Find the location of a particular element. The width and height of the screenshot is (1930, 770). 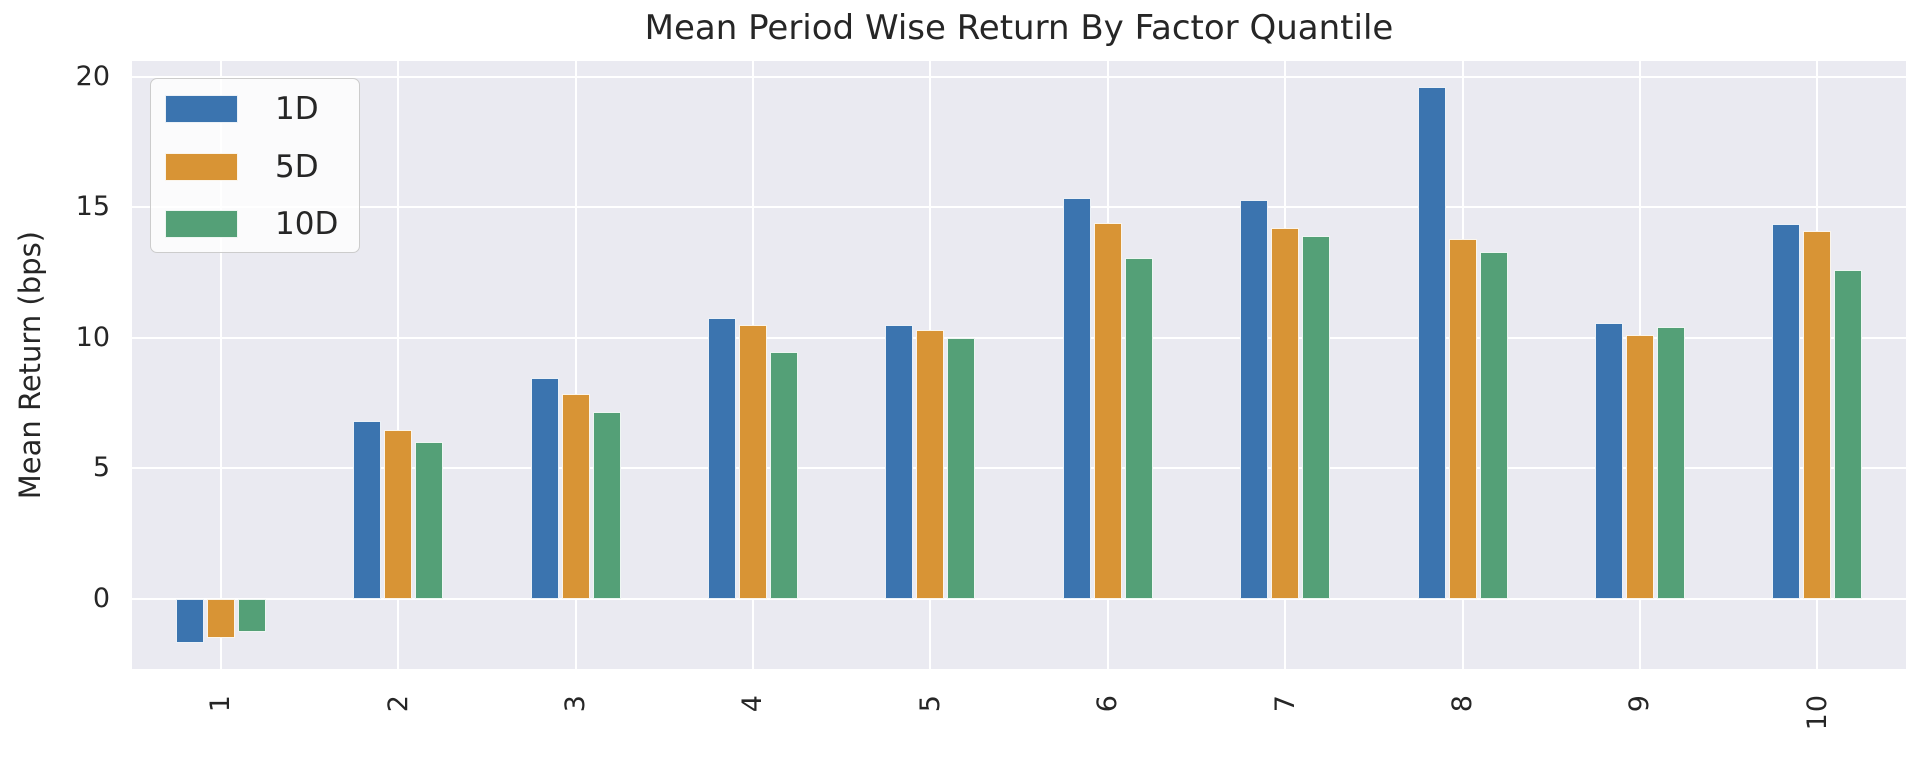

x-tick-label-4: 4 is located at coordinates (753, 703).